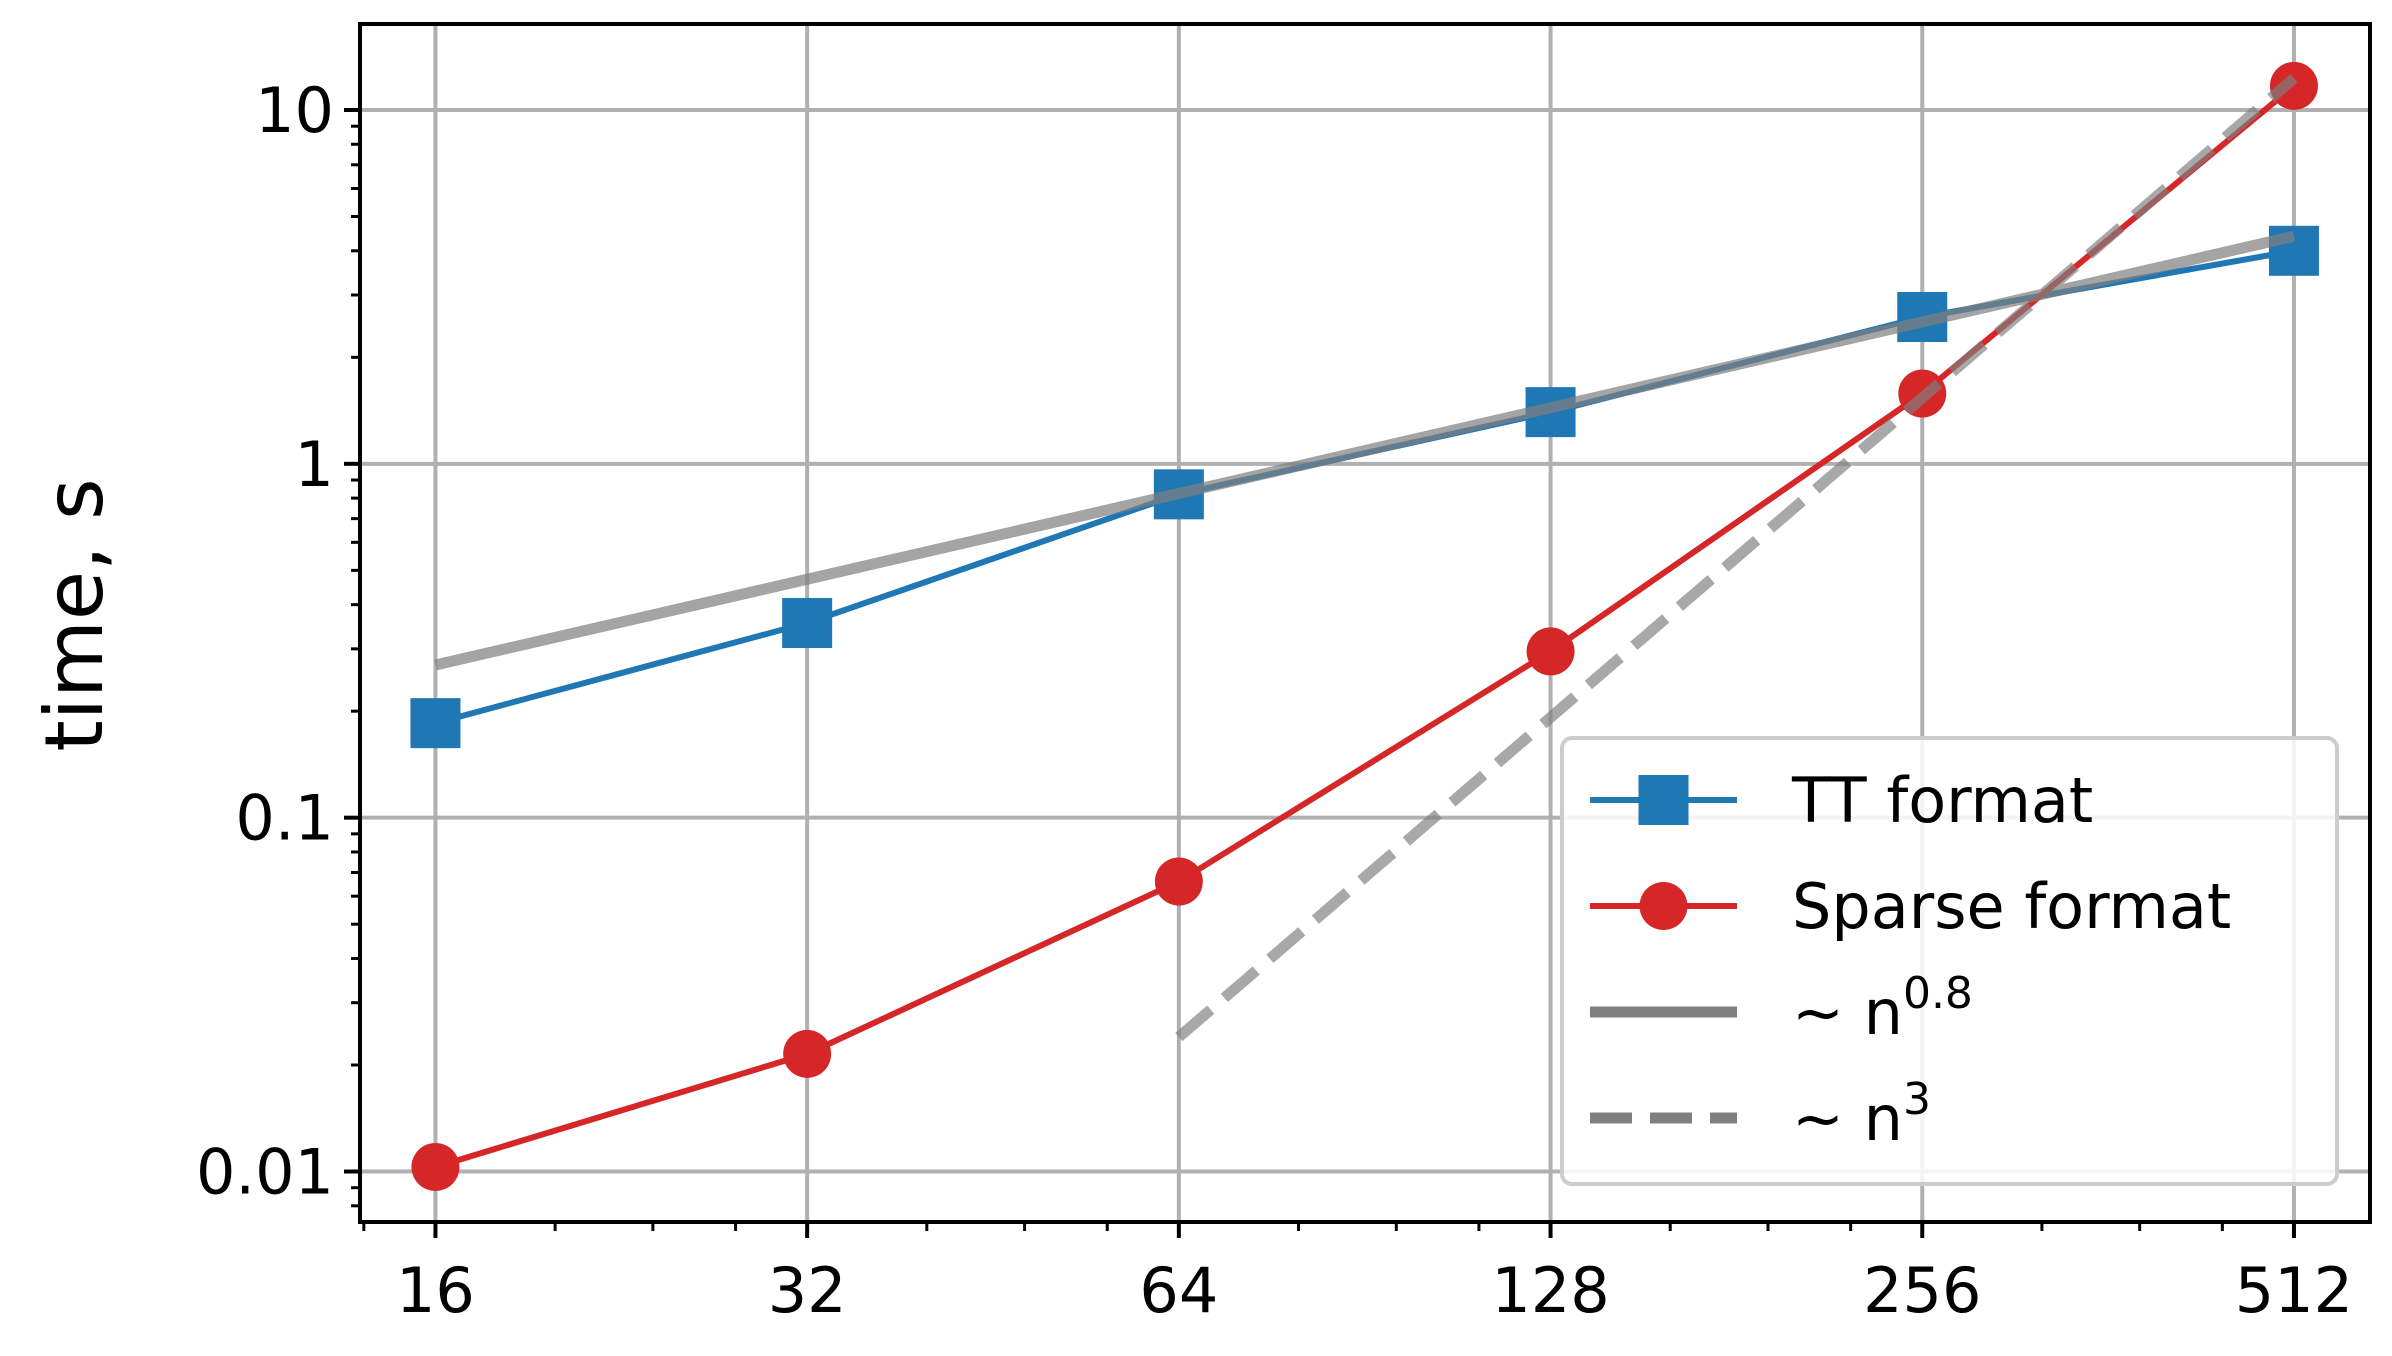 The width and height of the screenshot is (2392, 1356). What do you see at coordinates (284, 818) in the screenshot?
I see `y-tick-label: 0.1` at bounding box center [284, 818].